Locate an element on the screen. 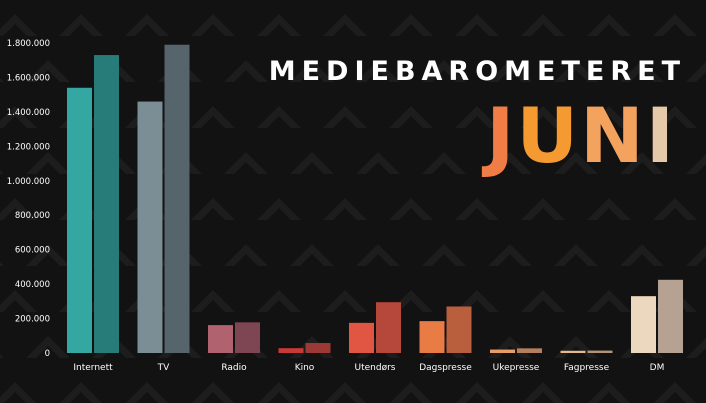  y-tick-label: 1.600.000 is located at coordinates (28, 78).